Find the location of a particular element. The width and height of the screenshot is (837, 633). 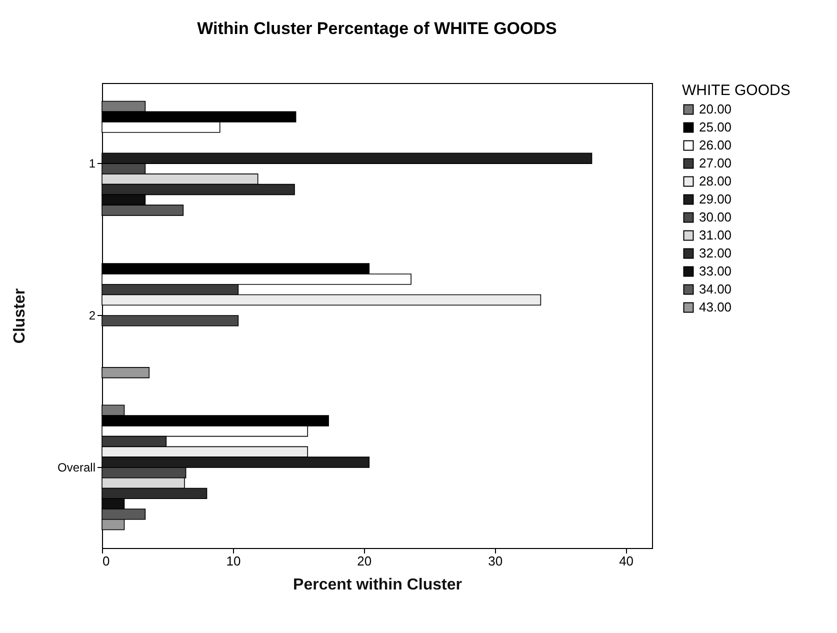

legend-label: 28.00 is located at coordinates (715, 181).